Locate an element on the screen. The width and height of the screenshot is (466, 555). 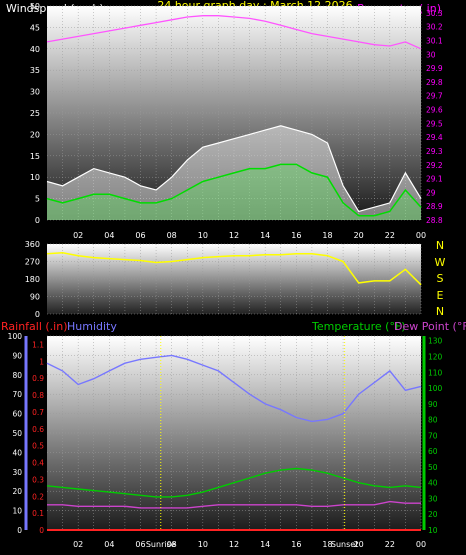
x-tick-label: 10 is located at coordinates (203, 544).